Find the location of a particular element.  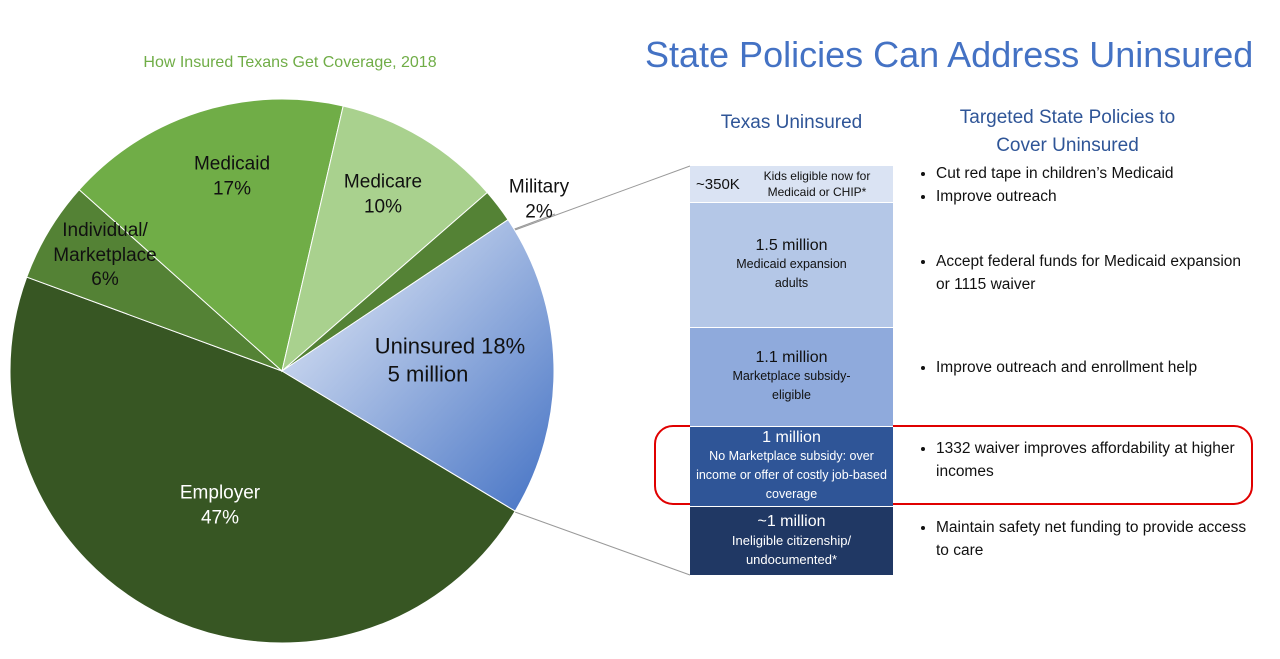

slice-value: 6% is located at coordinates (105, 280).